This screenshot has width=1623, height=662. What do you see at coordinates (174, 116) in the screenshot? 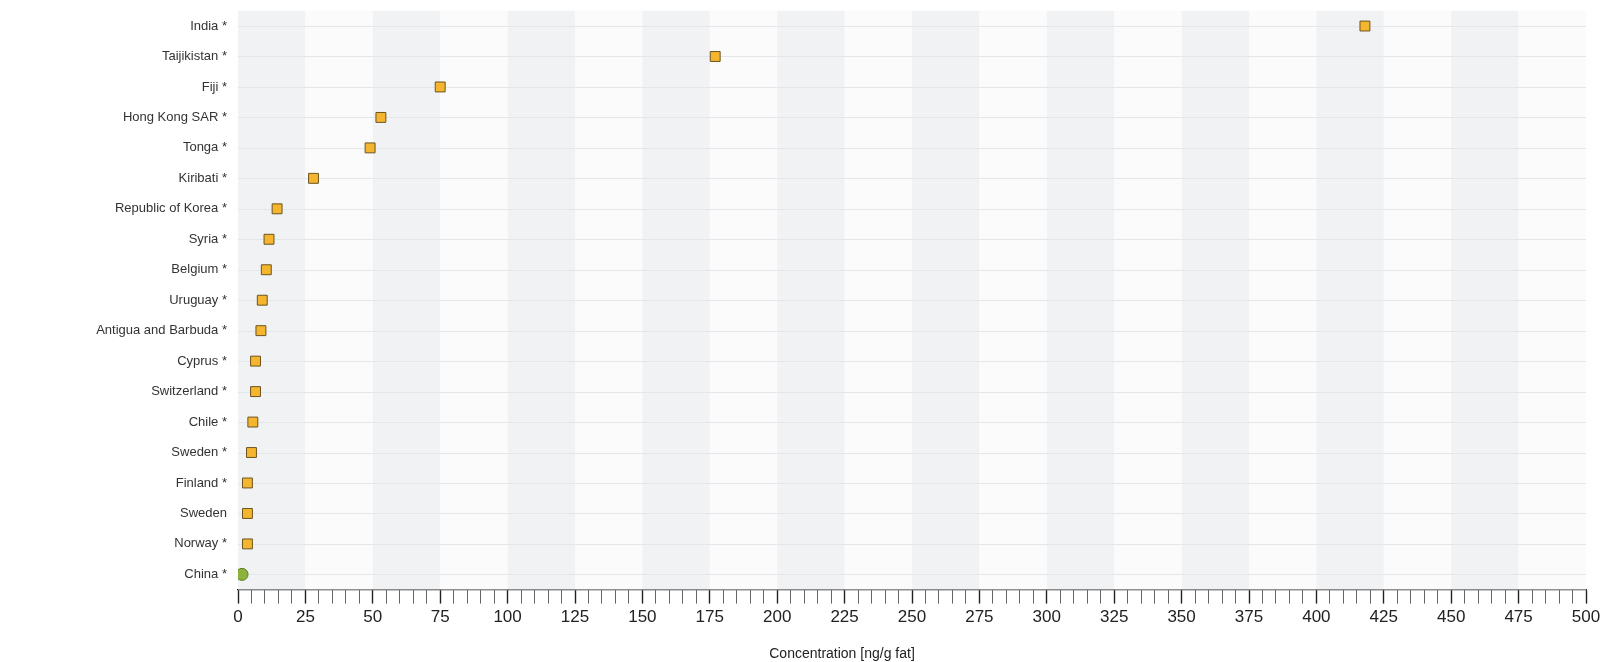
I see `y-tick-label: Hong Kong SAR *` at bounding box center [174, 116].